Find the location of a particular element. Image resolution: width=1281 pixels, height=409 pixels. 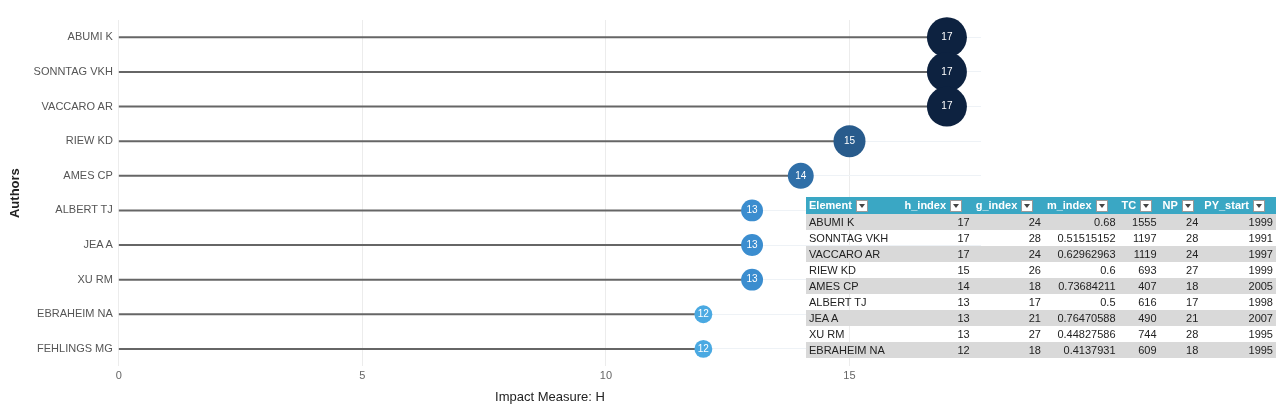

x-axis-title: Impact Measure: H is located at coordinates (550, 396).